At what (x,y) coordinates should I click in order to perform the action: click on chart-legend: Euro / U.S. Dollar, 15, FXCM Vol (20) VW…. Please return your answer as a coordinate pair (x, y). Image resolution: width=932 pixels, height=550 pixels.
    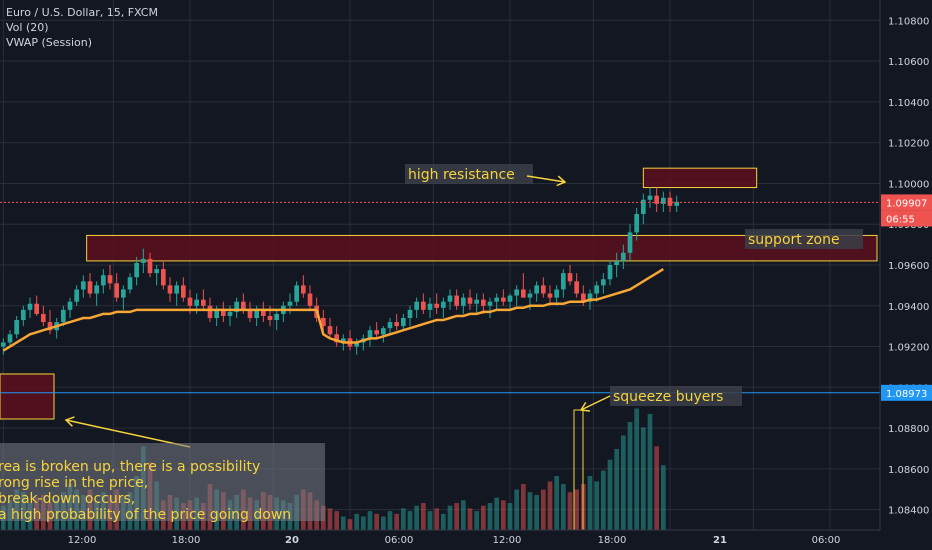
    Looking at the image, I should click on (82, 27).